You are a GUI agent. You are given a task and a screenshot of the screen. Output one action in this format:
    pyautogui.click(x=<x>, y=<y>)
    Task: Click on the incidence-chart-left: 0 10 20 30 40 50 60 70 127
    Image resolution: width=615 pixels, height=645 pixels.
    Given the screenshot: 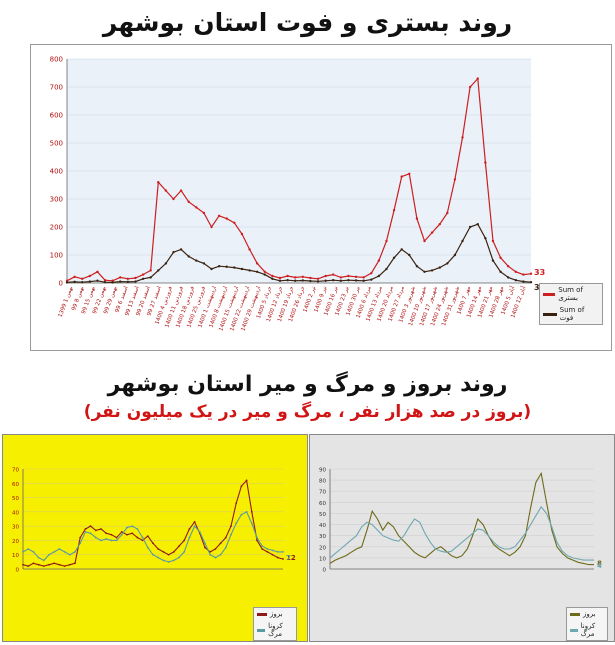 What is the action you would take?
    pyautogui.click(x=154, y=521)
    